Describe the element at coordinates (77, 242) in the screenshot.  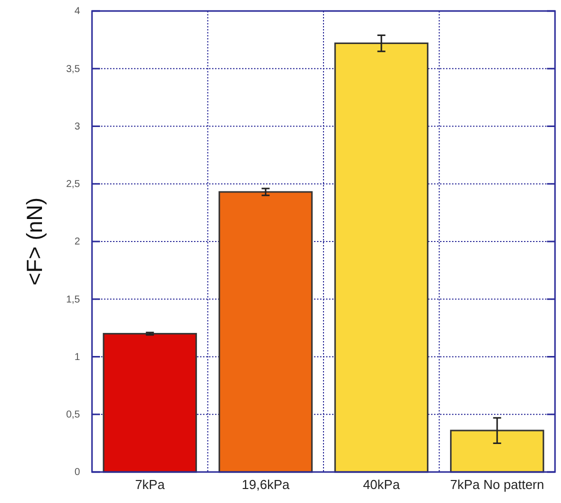
I see `y-tick-label: 2` at that location.